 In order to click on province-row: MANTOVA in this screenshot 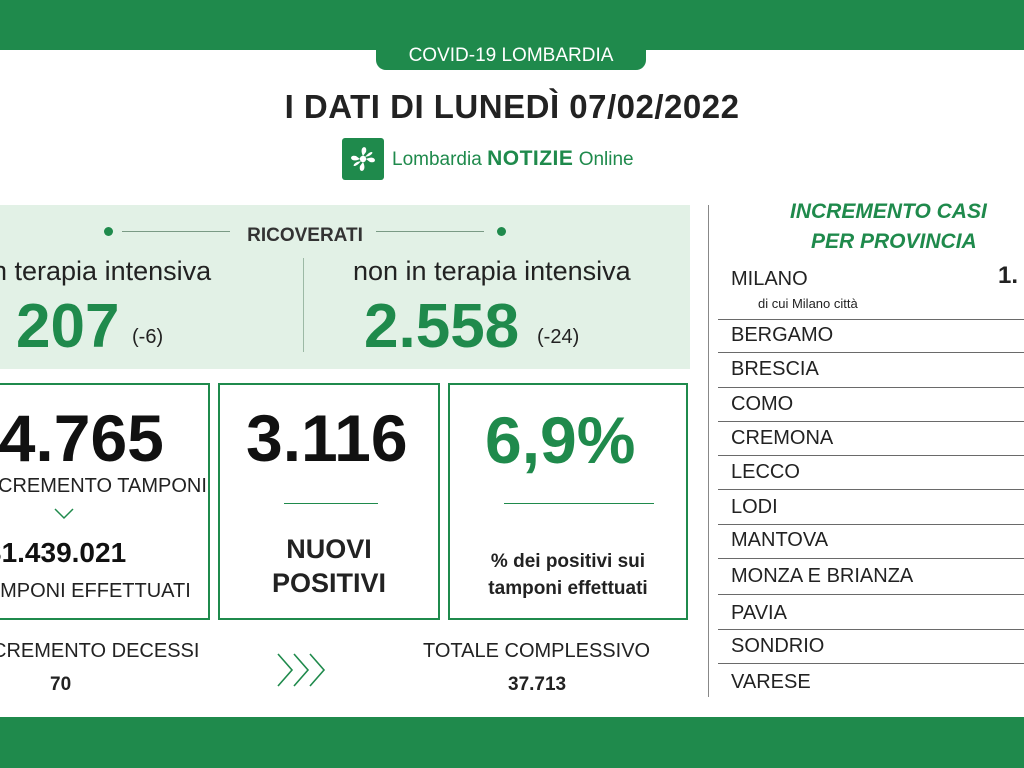, I will do `click(871, 542)`.